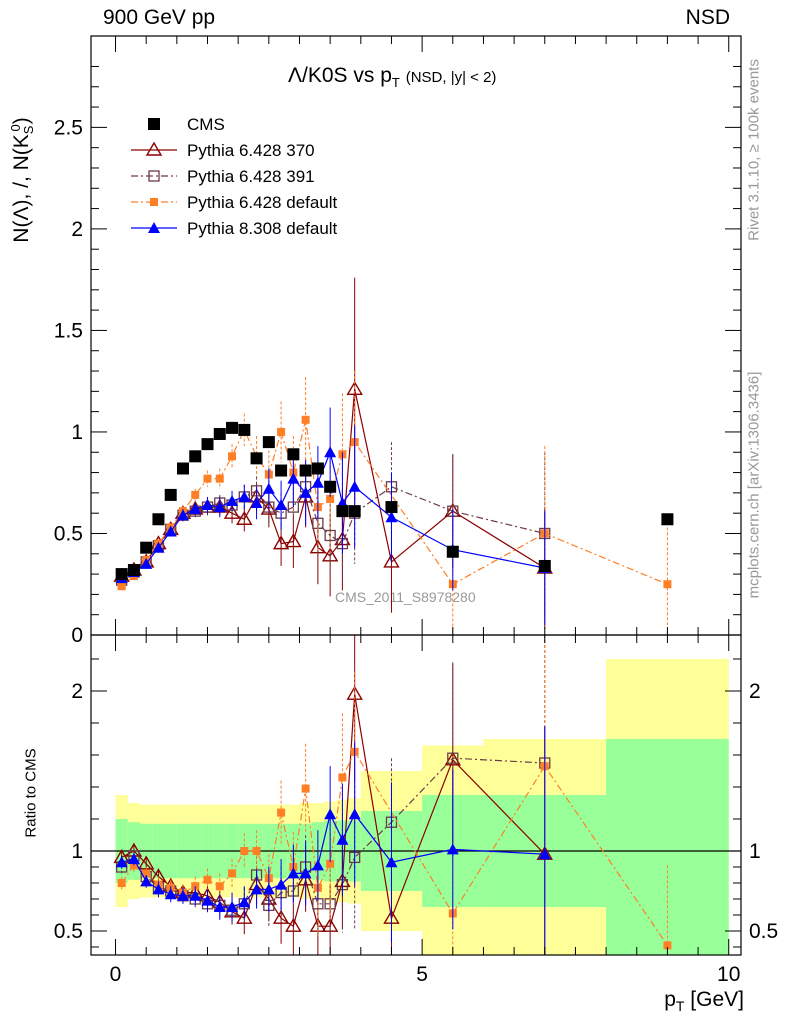 This screenshot has height=1024, width=786. What do you see at coordinates (728, 974) in the screenshot?
I see `x-tick-label: 10` at bounding box center [728, 974].